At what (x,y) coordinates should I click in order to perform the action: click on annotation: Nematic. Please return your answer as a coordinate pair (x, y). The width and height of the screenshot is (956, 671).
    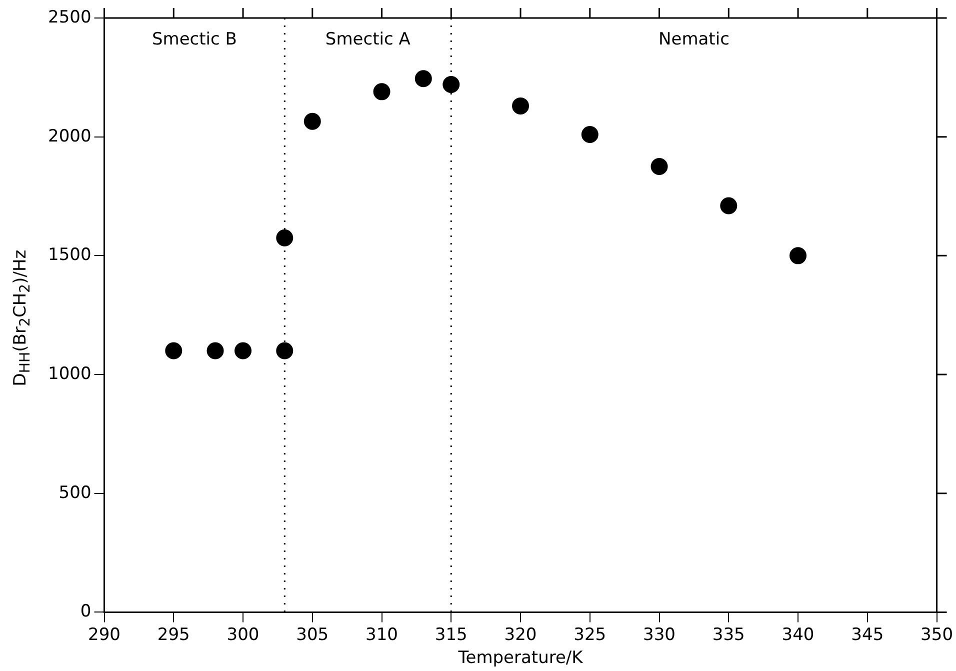
    Looking at the image, I should click on (694, 39).